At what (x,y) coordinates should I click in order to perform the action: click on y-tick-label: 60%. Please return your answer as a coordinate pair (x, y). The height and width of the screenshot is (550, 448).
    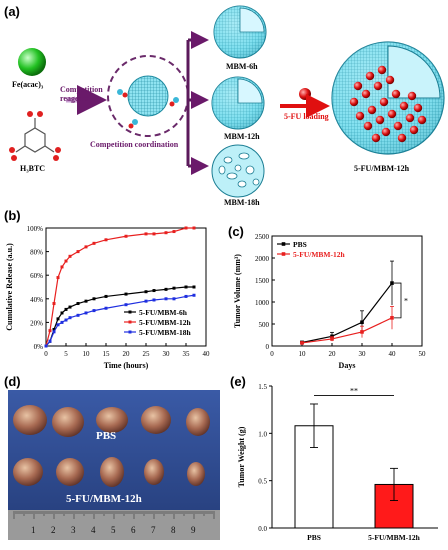
    Looking at the image, I should click on (36, 276).